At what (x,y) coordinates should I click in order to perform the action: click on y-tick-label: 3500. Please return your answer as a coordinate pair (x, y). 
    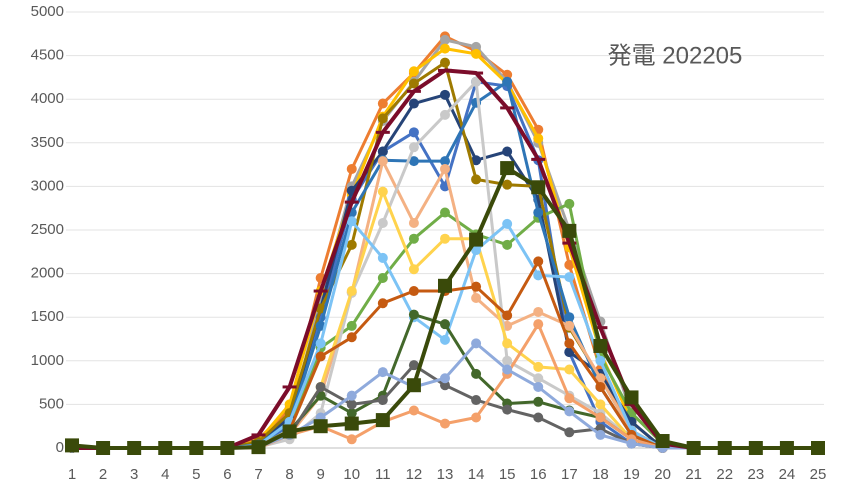
    Looking at the image, I should click on (47, 142).